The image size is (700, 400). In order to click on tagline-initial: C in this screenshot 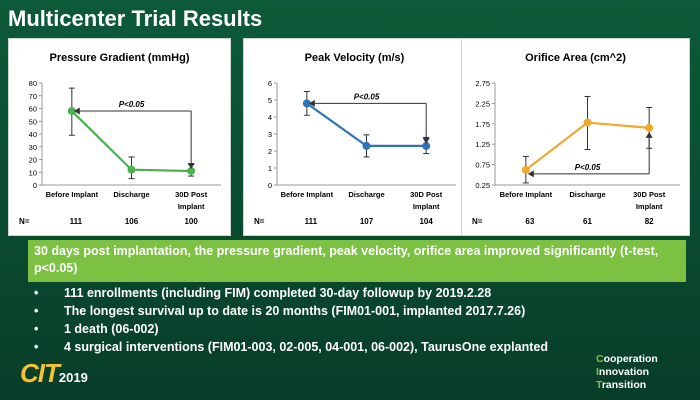, I will do `click(600, 359)`.